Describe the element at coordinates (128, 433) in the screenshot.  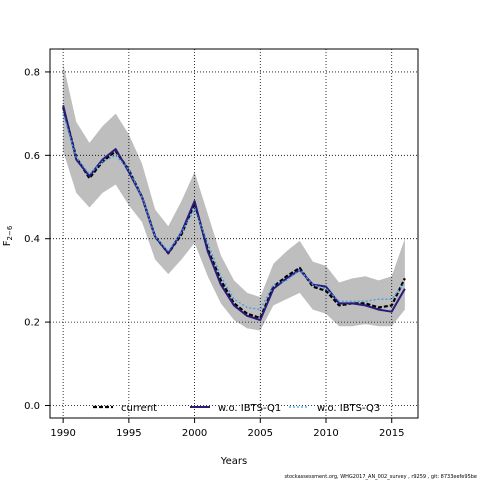
I see `x-tick-label: 1995` at that location.